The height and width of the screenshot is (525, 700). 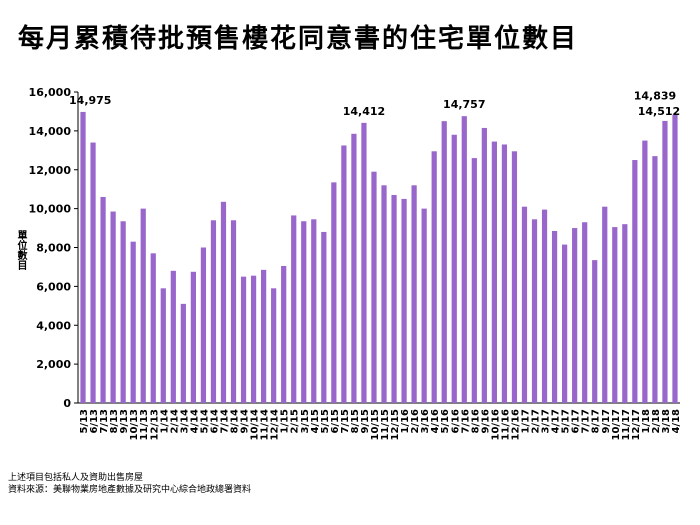 I want to click on x-tick-label: 9/13, so click(x=124, y=421).